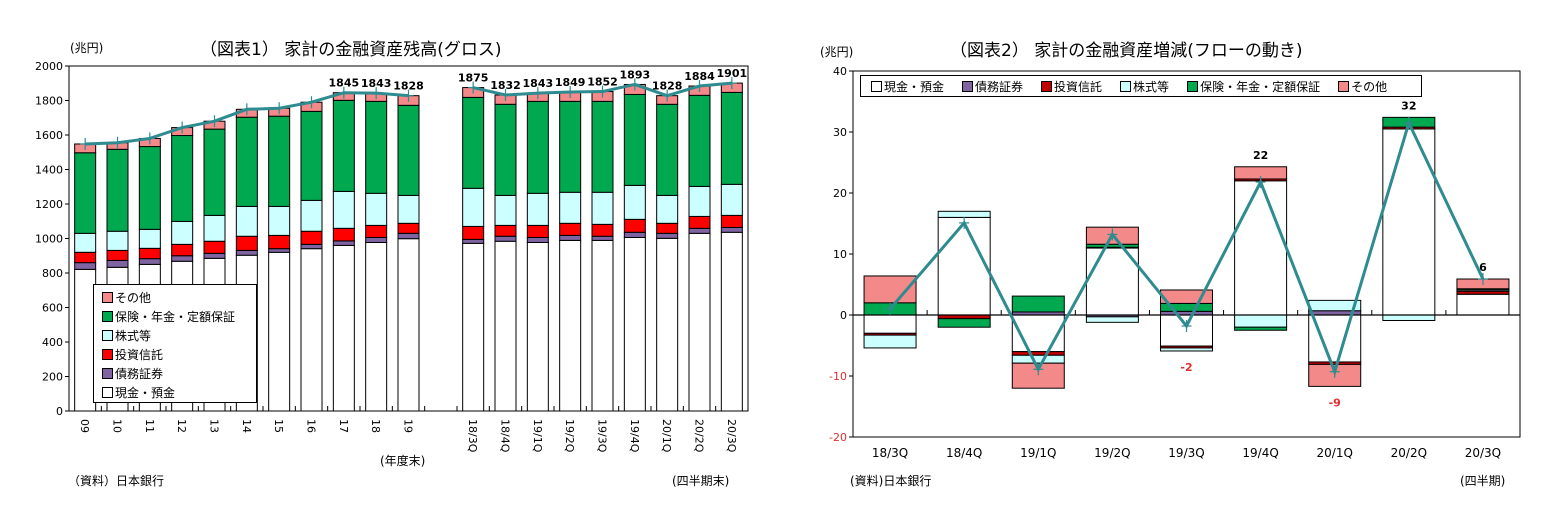 The height and width of the screenshot is (512, 1556). I want to click on legend-item-insurance: 保険・年金・定額保証, so click(1253, 86).